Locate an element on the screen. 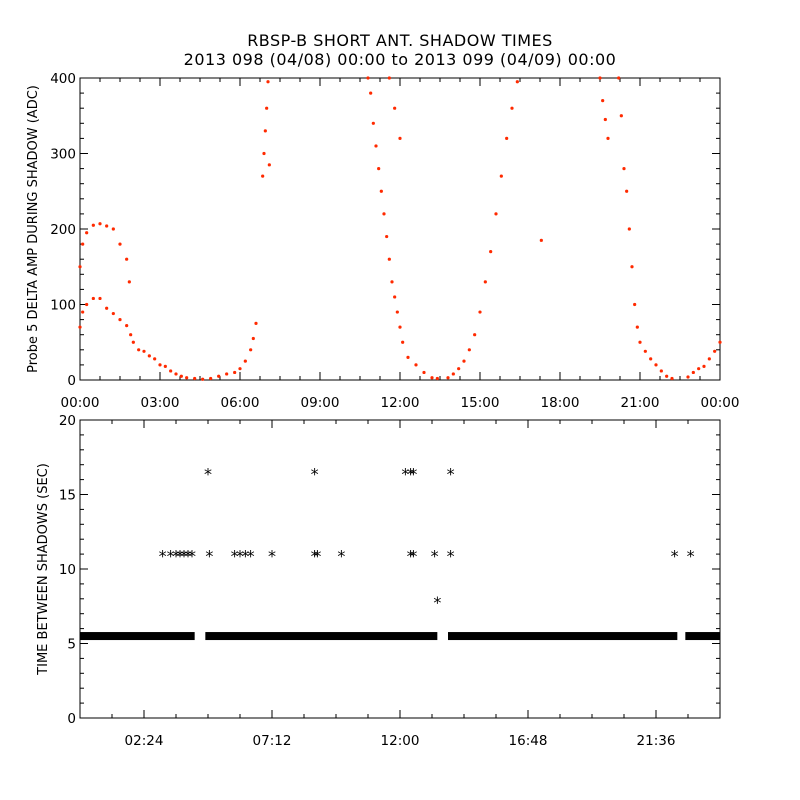 Image resolution: width=800 pixels, height=800 pixels. y-tick-label: 400 is located at coordinates (63, 79).